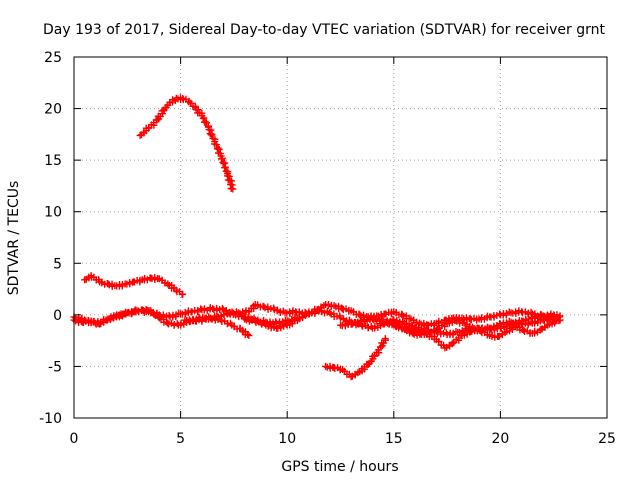 This screenshot has width=640, height=480. Describe the element at coordinates (186, 143) in the screenshot. I see `series-track-a` at that location.